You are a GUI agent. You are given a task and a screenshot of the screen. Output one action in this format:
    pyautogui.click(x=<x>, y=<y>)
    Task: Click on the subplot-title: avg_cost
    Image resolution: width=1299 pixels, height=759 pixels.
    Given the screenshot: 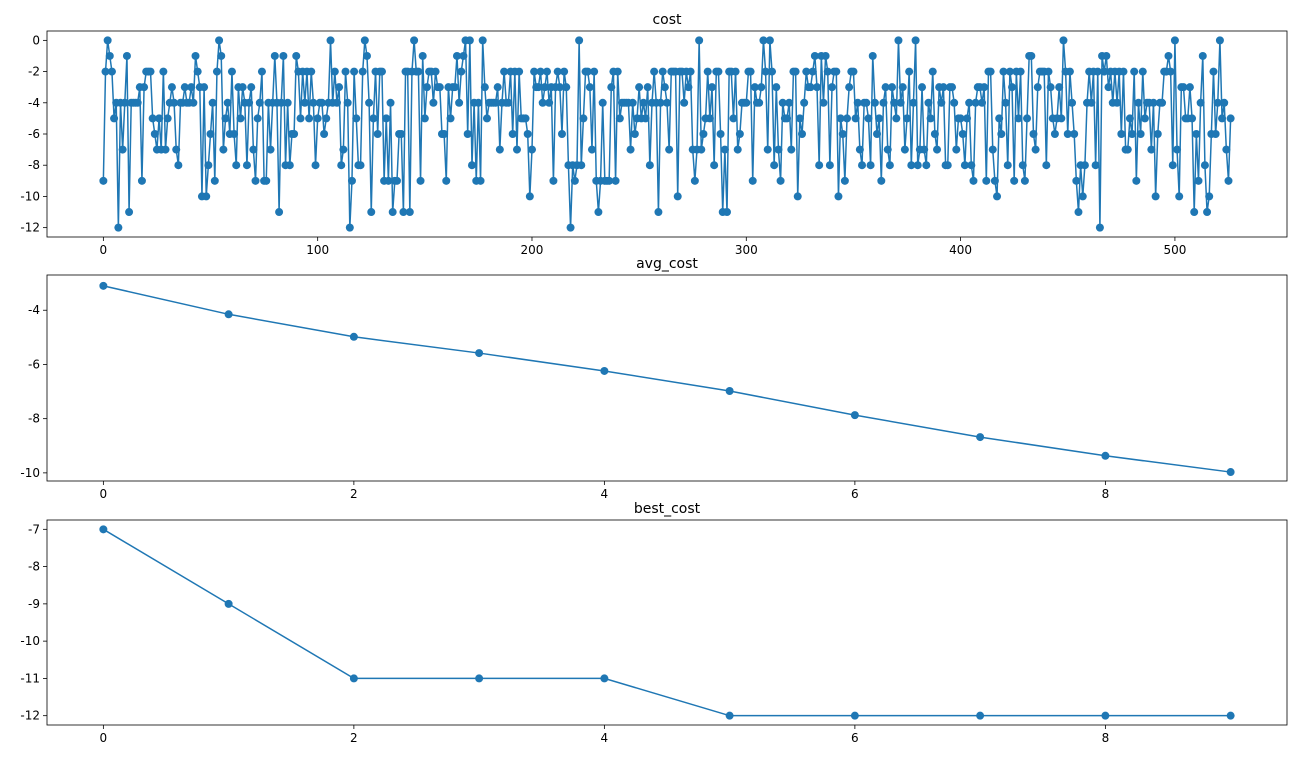 What is the action you would take?
    pyautogui.click(x=667, y=264)
    